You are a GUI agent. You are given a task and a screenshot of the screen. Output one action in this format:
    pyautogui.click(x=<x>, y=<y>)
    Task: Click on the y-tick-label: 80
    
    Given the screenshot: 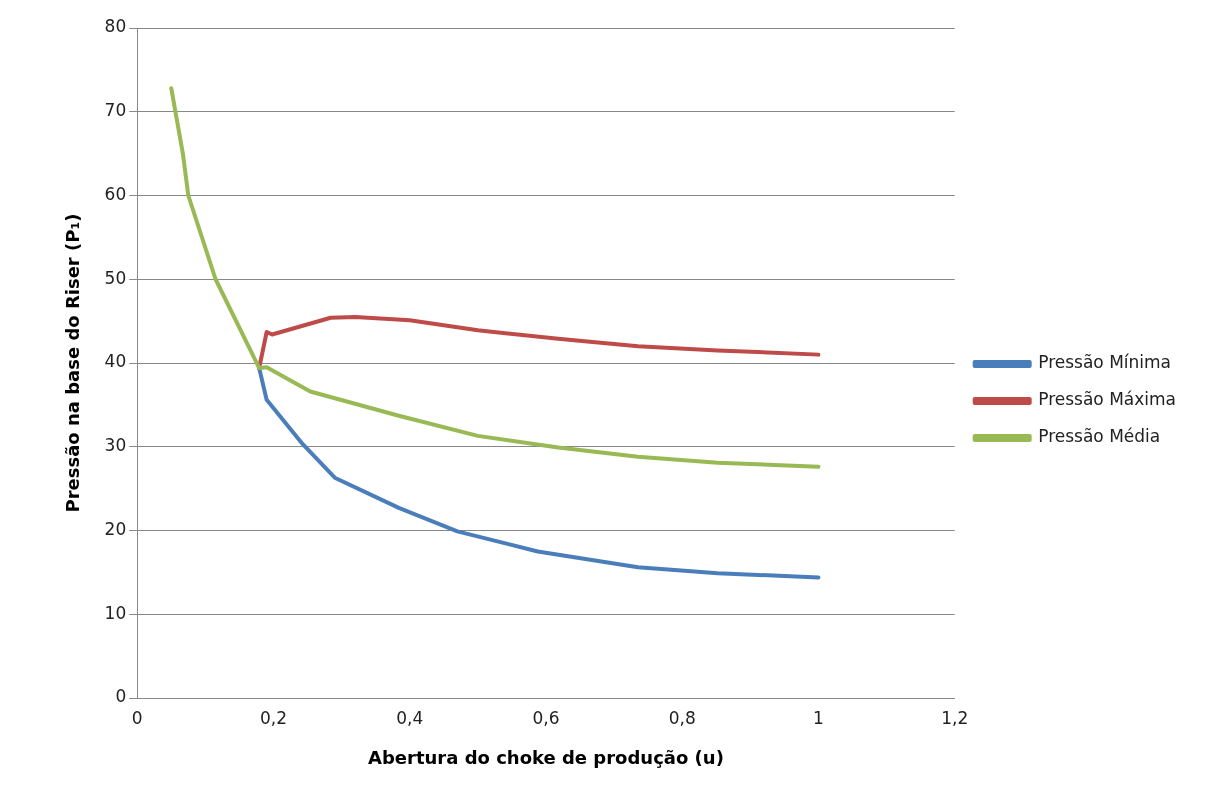 What is the action you would take?
    pyautogui.click(x=115, y=26)
    